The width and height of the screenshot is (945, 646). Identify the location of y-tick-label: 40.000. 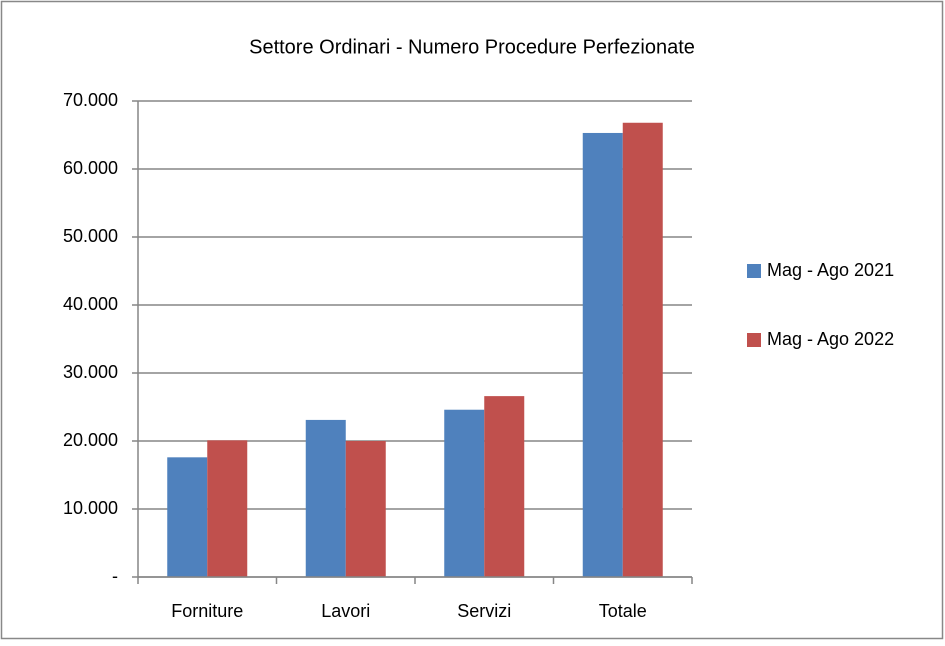
(90, 304).